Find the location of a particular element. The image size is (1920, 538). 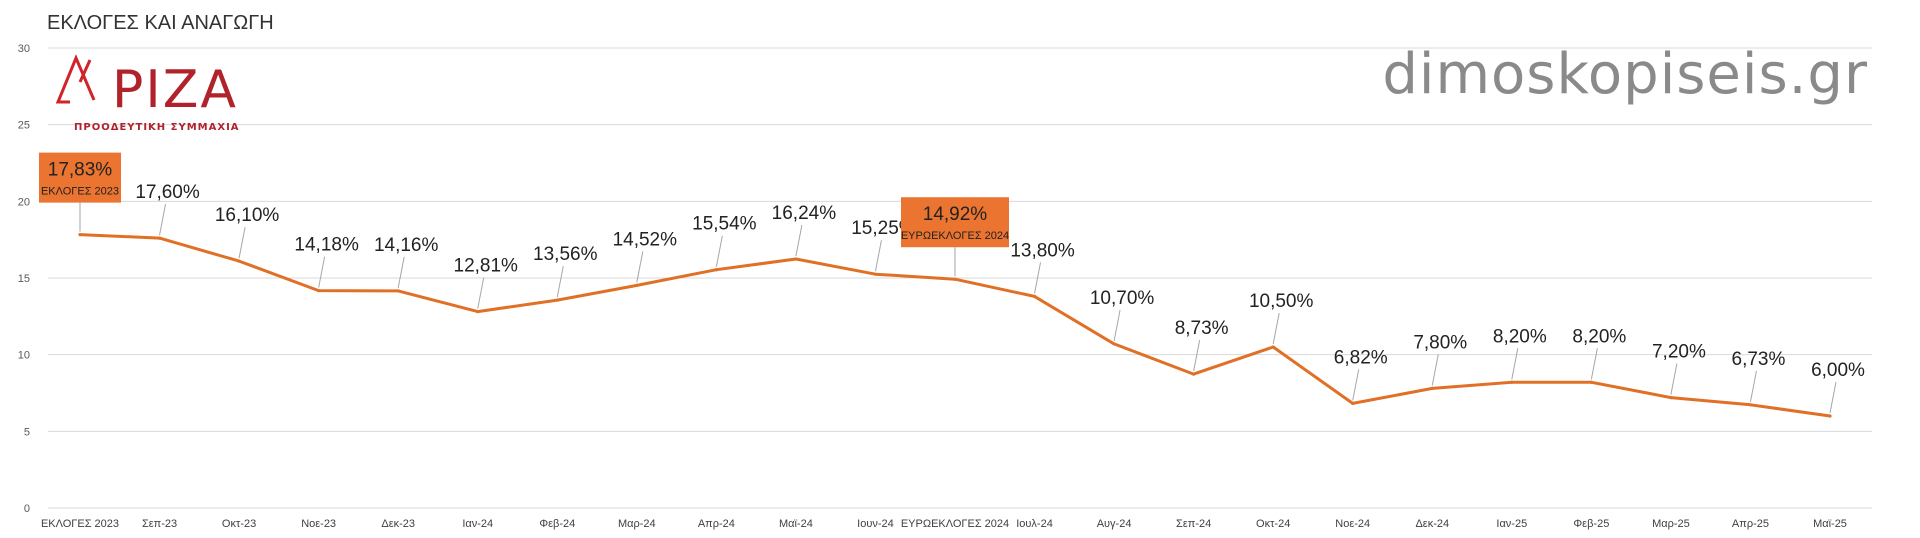

y-tick-label: 20 is located at coordinates (24, 202).